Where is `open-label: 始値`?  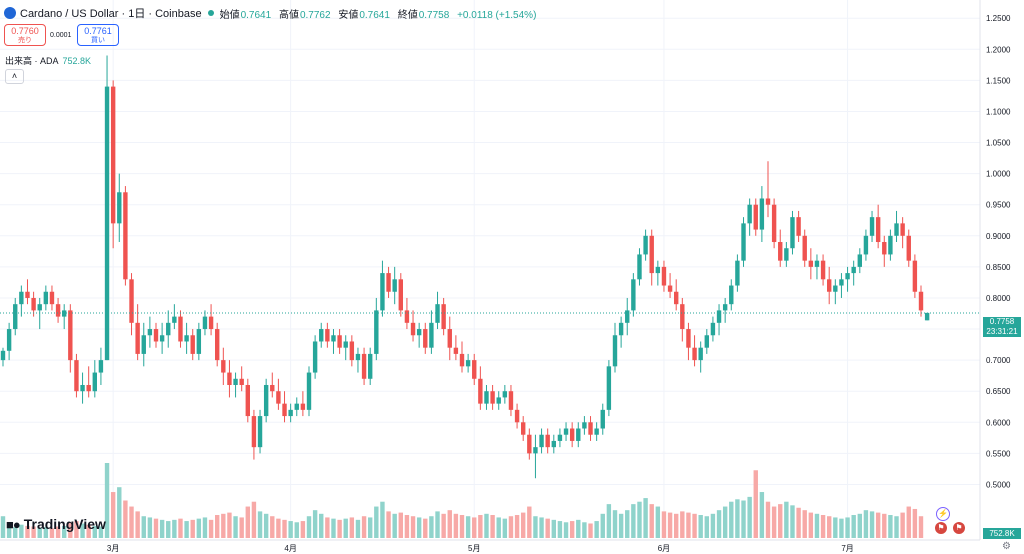
open-label: 始値 is located at coordinates (229, 15).